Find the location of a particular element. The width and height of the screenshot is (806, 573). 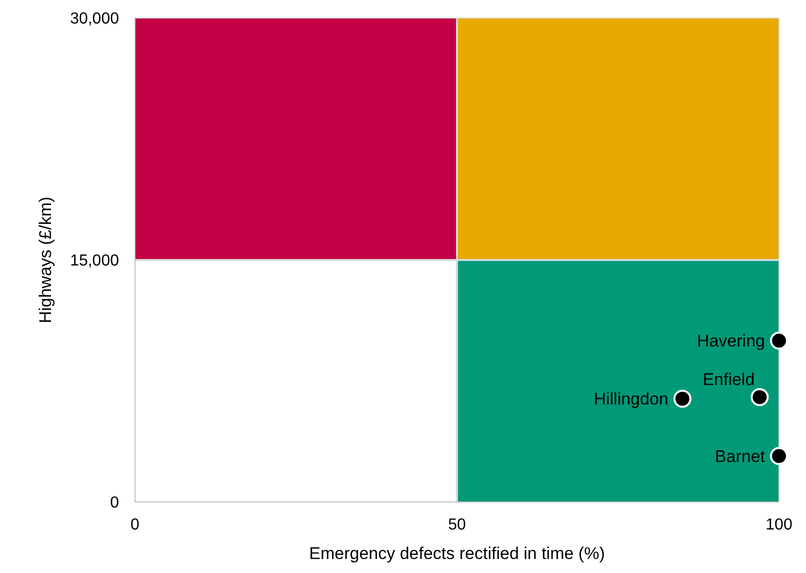

x-axis-title: Emergency defects rectified in time (%) is located at coordinates (457, 553).